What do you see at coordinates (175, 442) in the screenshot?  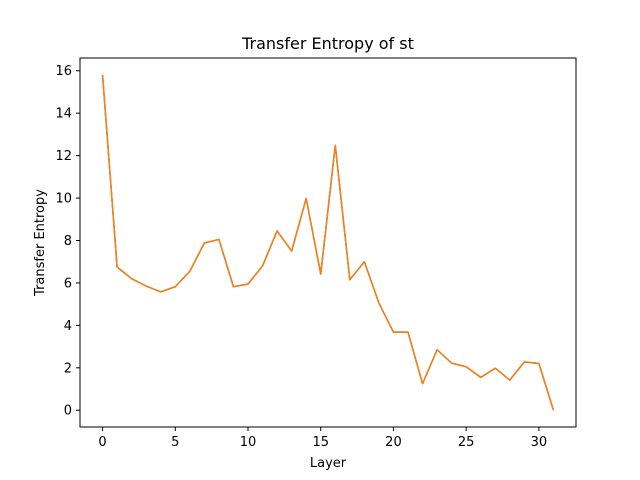 I see `x-tick-label: 5` at bounding box center [175, 442].